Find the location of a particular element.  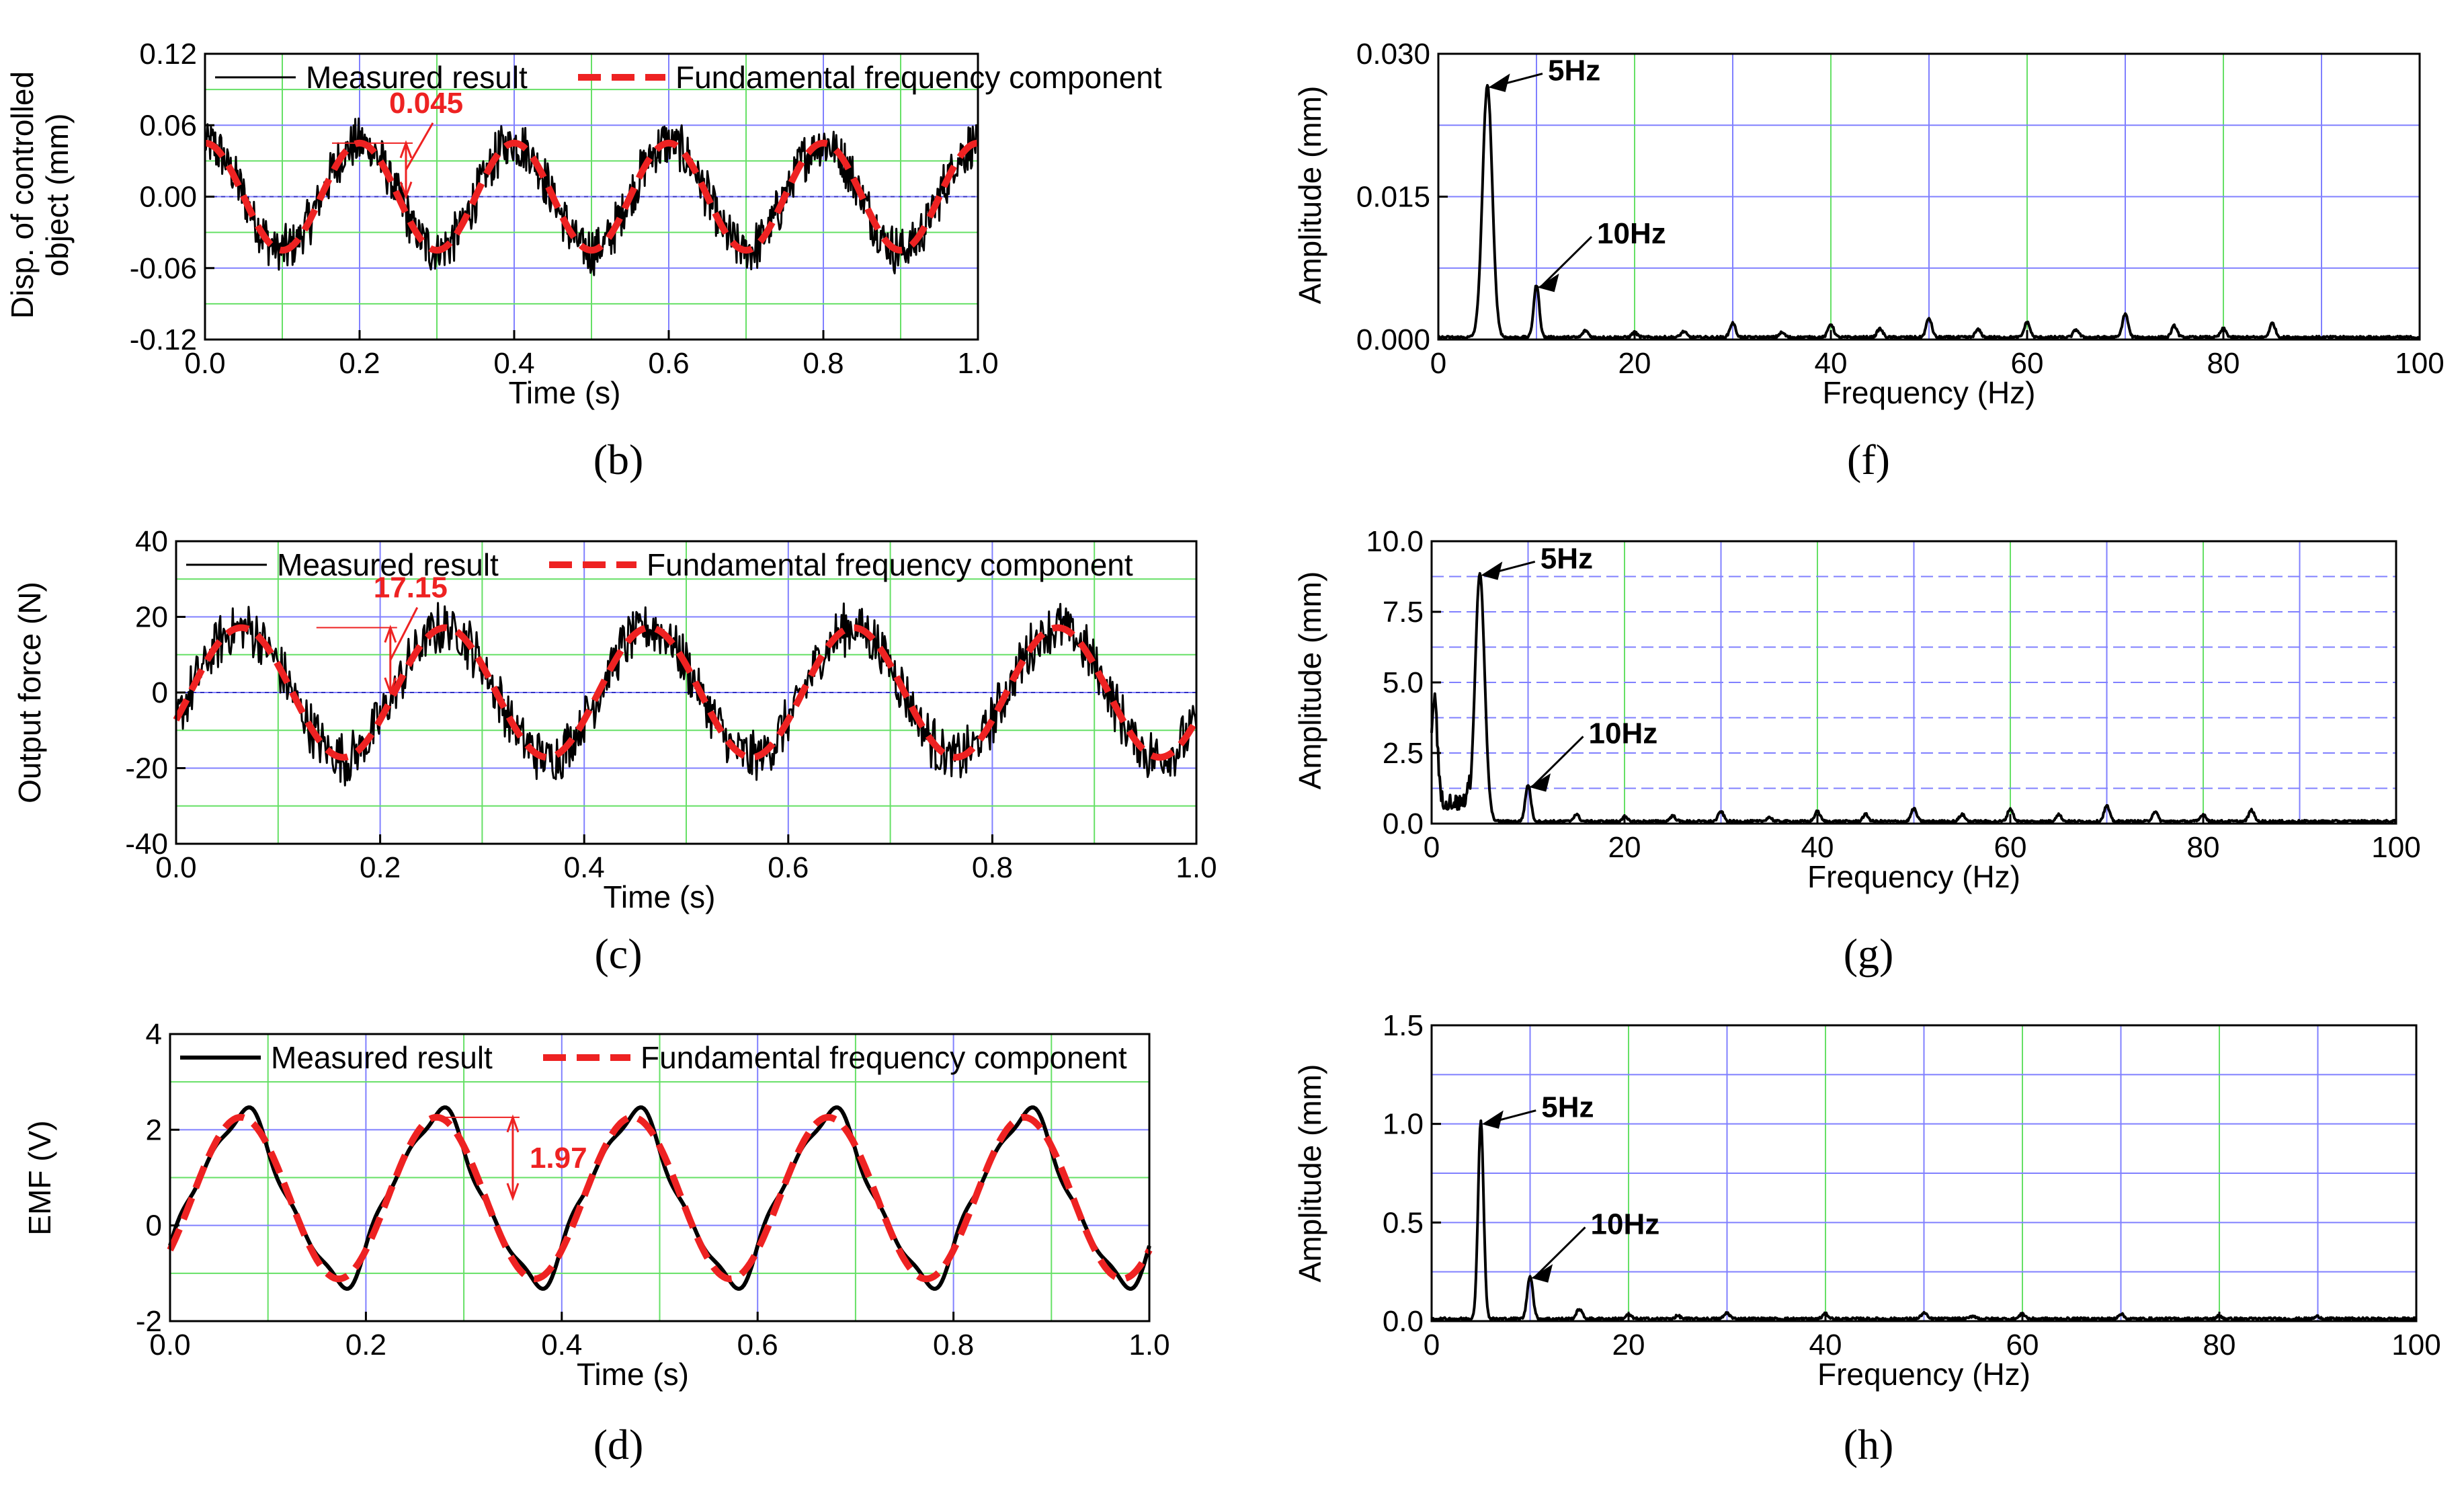

y-tick-label: -40 is located at coordinates (146, 844).